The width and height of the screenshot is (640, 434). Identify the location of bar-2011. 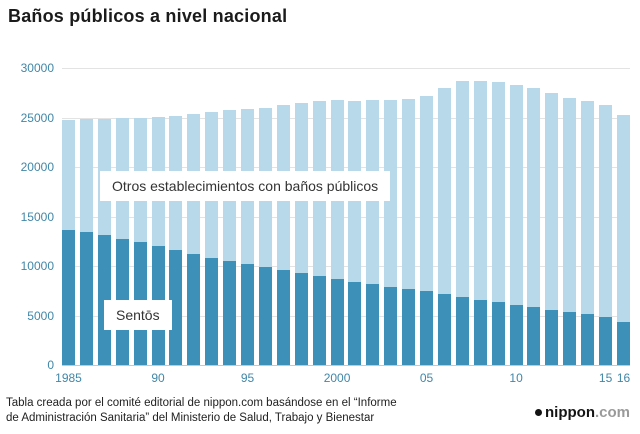
(534, 226).